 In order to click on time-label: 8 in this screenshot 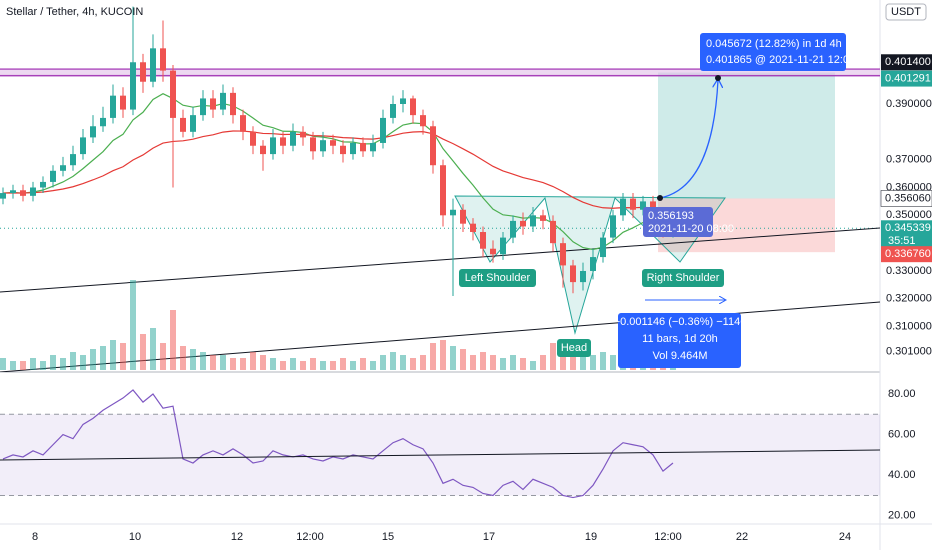, I will do `click(35, 537)`.